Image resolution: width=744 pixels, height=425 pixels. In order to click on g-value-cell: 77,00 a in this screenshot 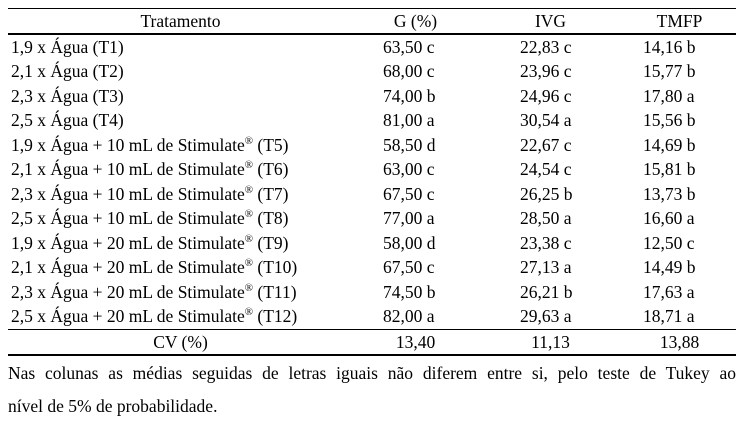, I will do `click(409, 218)`.